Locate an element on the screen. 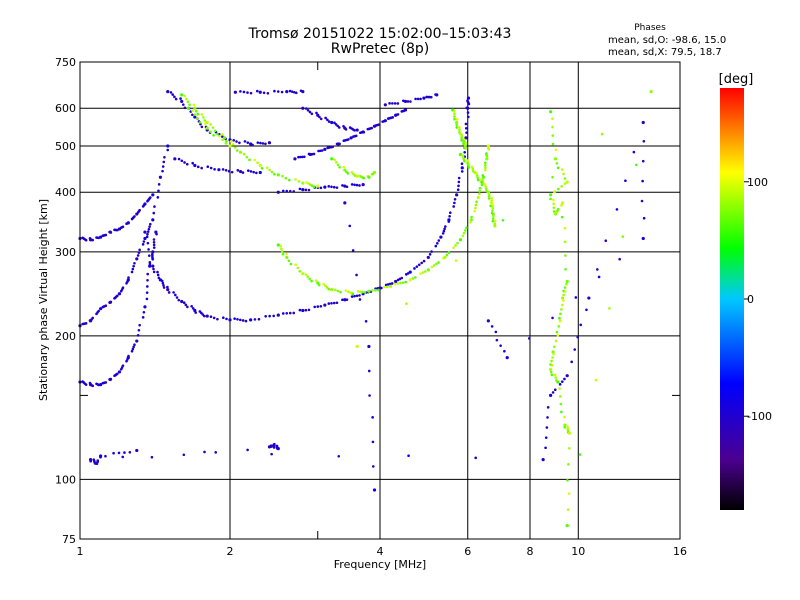  y-tick-label: 500 is located at coordinates (65, 146).